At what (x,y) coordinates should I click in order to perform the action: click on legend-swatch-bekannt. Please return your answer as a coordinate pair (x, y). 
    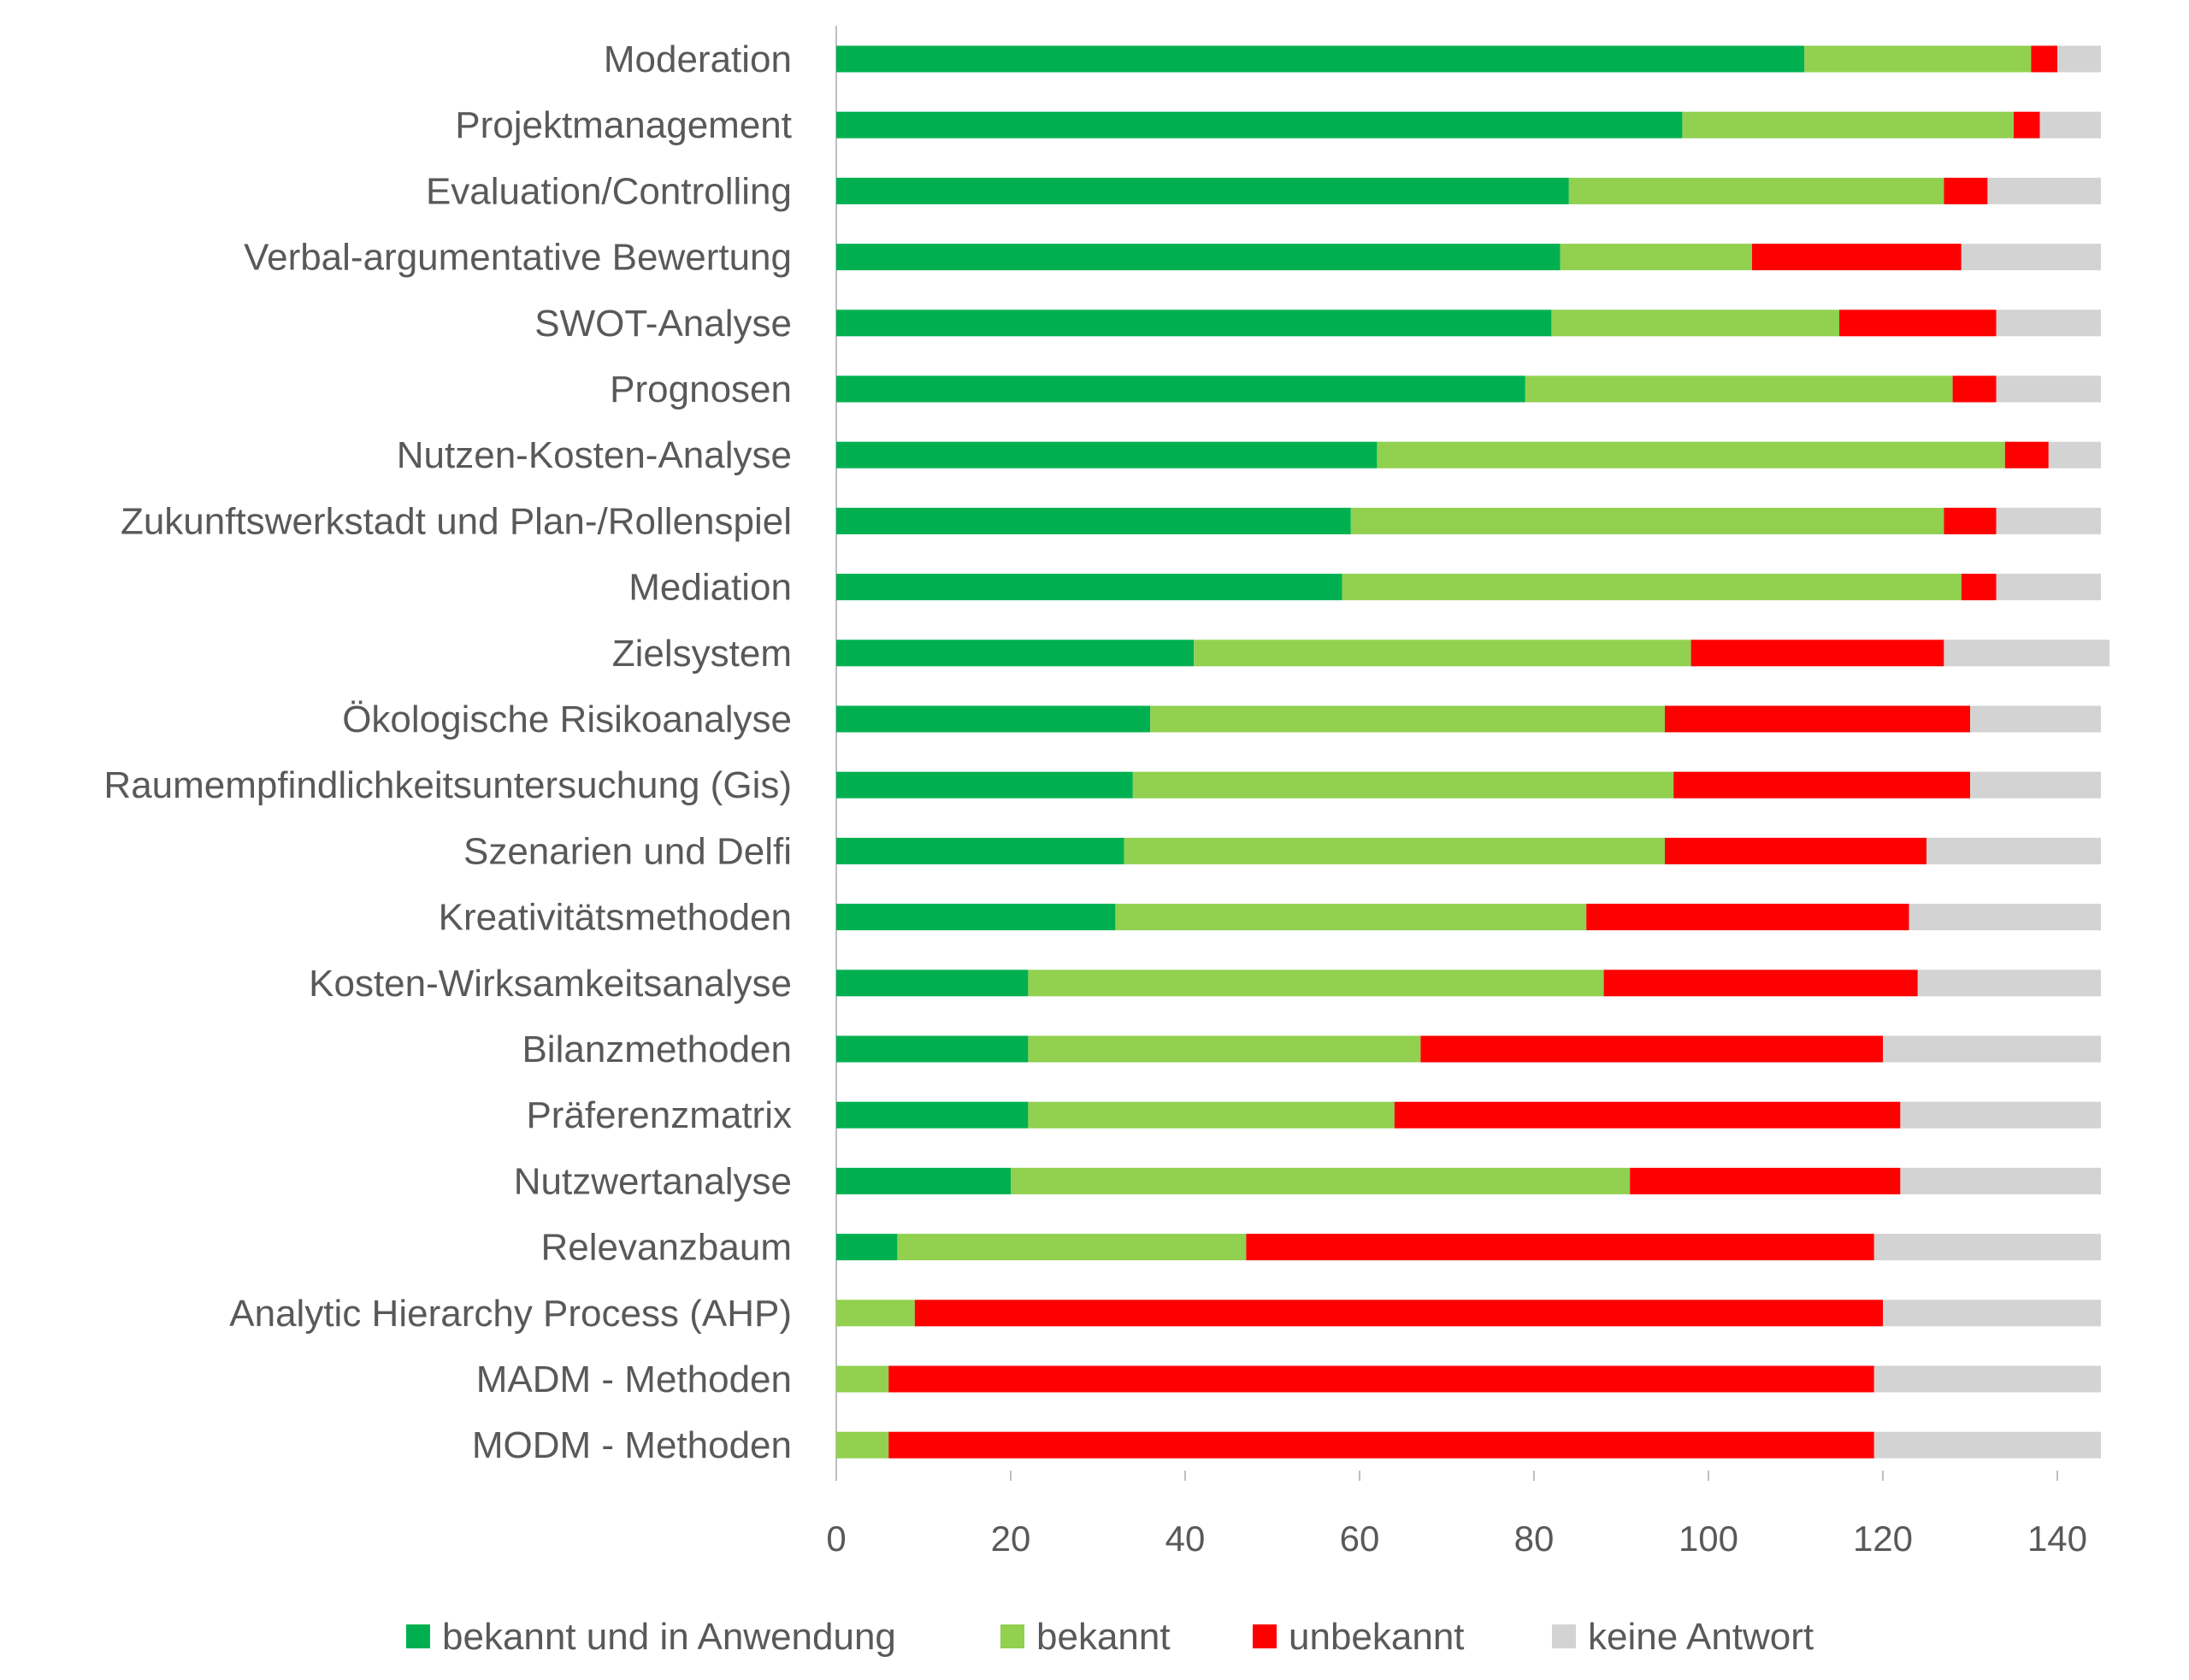
    Looking at the image, I should click on (1012, 1636).